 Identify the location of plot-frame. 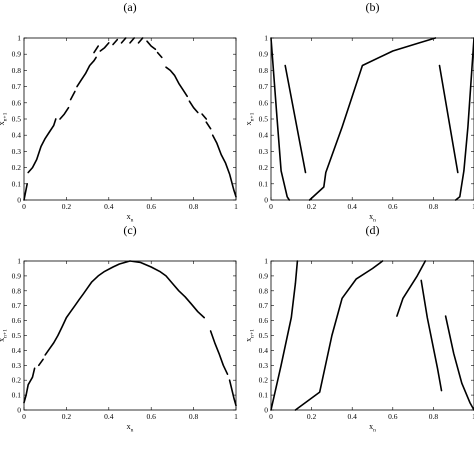
(130, 335).